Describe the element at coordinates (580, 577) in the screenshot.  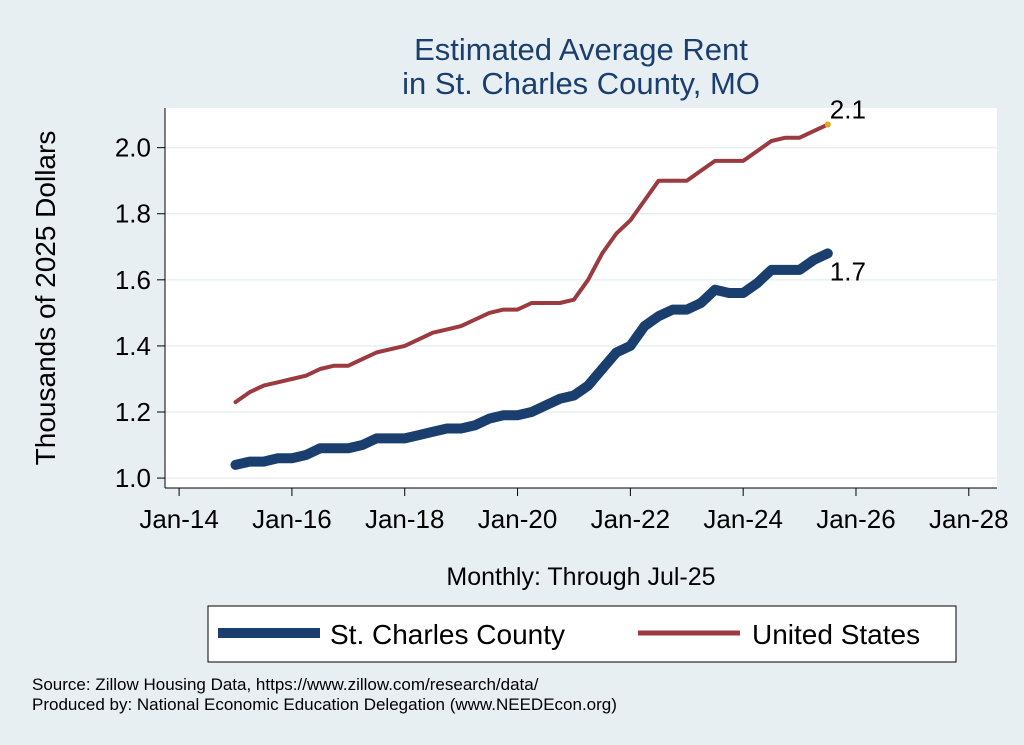
I see `x-axis-label: Monthly: Through Jul-25` at that location.